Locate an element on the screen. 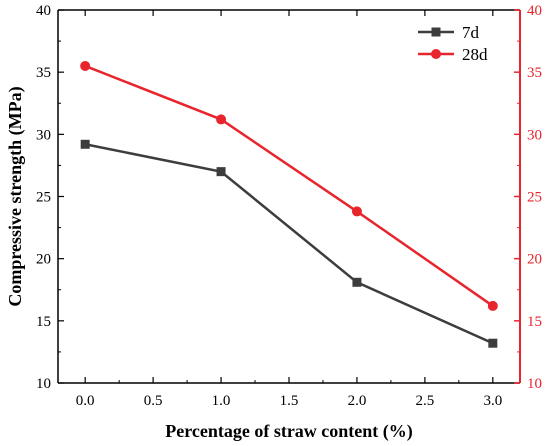 This screenshot has width=550, height=446. y-axis-title: Compressive strength (MPa) is located at coordinates (15, 196).